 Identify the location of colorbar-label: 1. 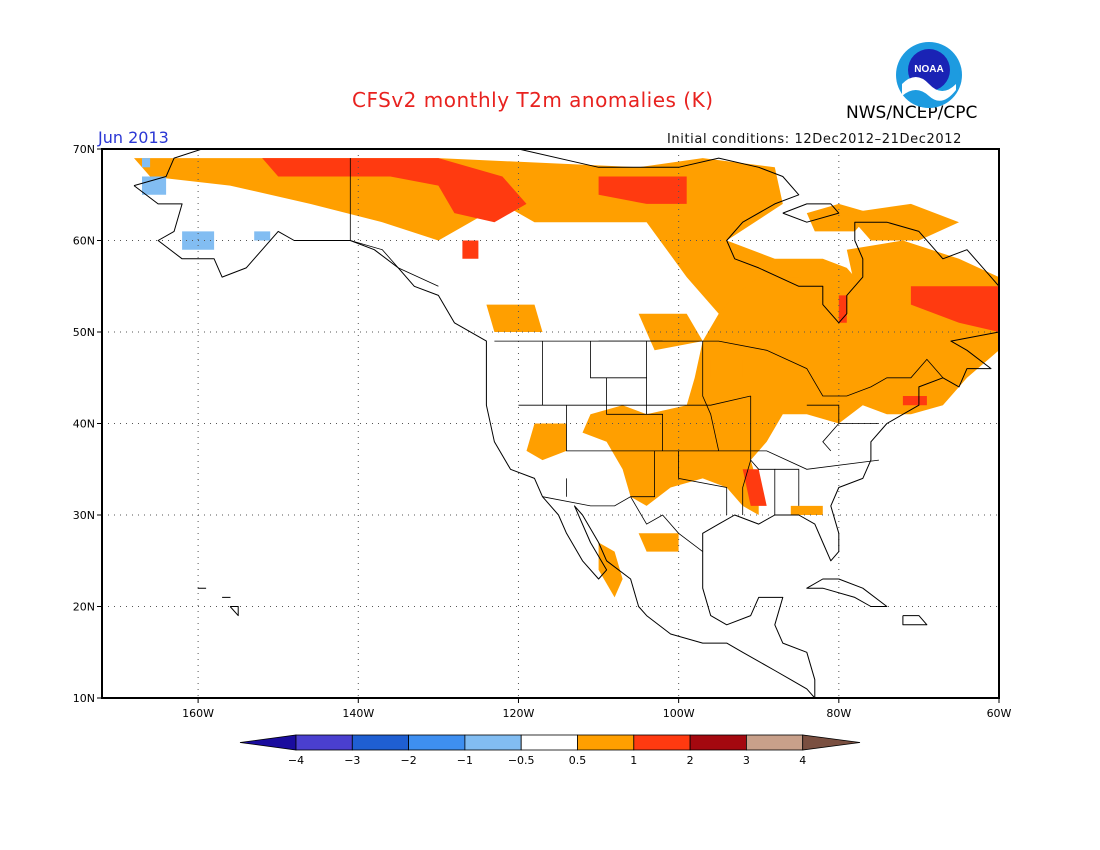
(633, 760).